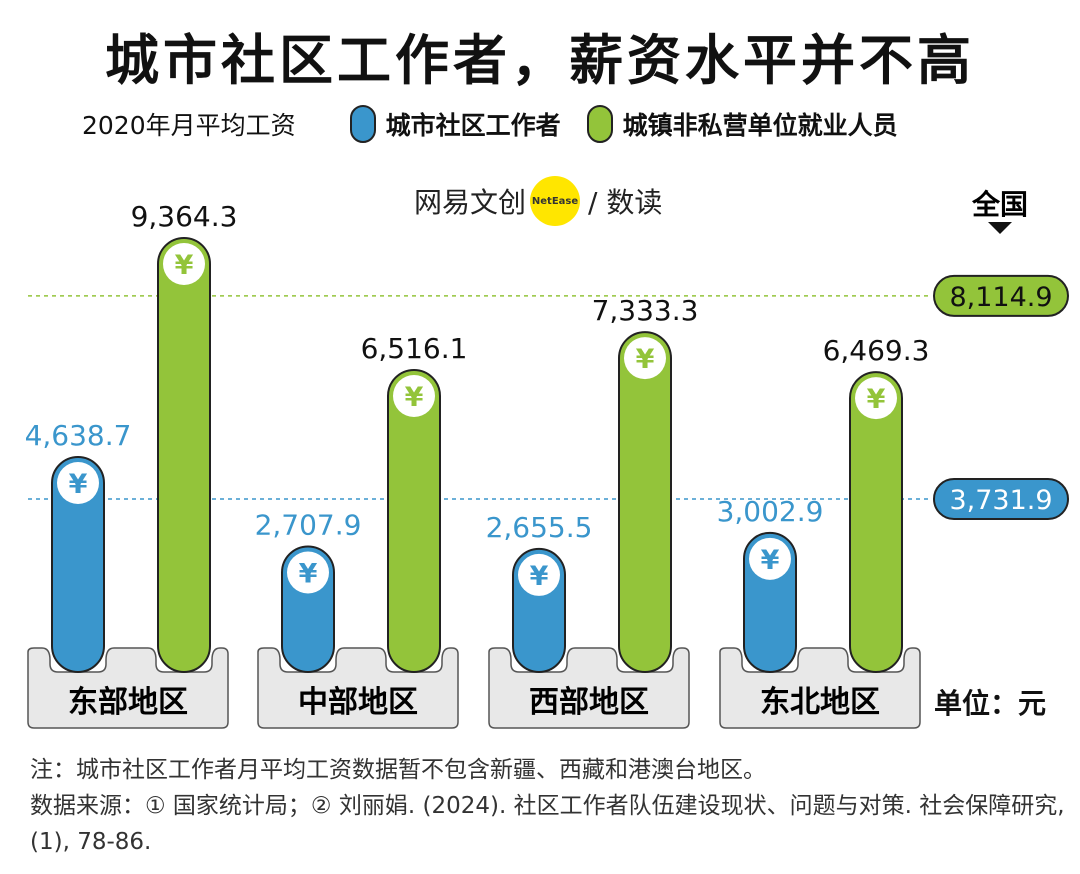 Image resolution: width=1080 pixels, height=874 pixels. I want to click on unit-label: 单位：元, so click(990, 703).